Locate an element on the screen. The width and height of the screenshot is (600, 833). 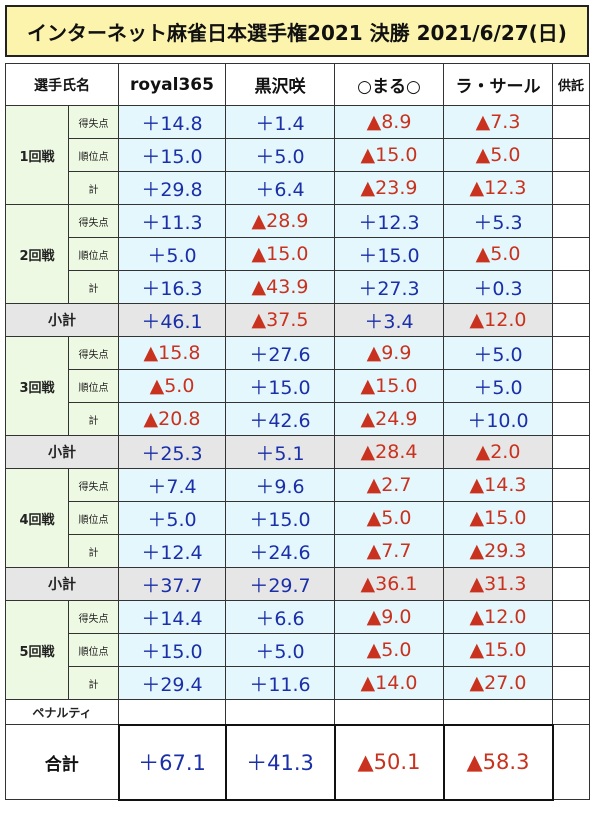
round-row: 1回戦 得失点 ＋14.8 ＋1.4 ▲8.9 ▲7.3 is located at coordinates (297, 155).